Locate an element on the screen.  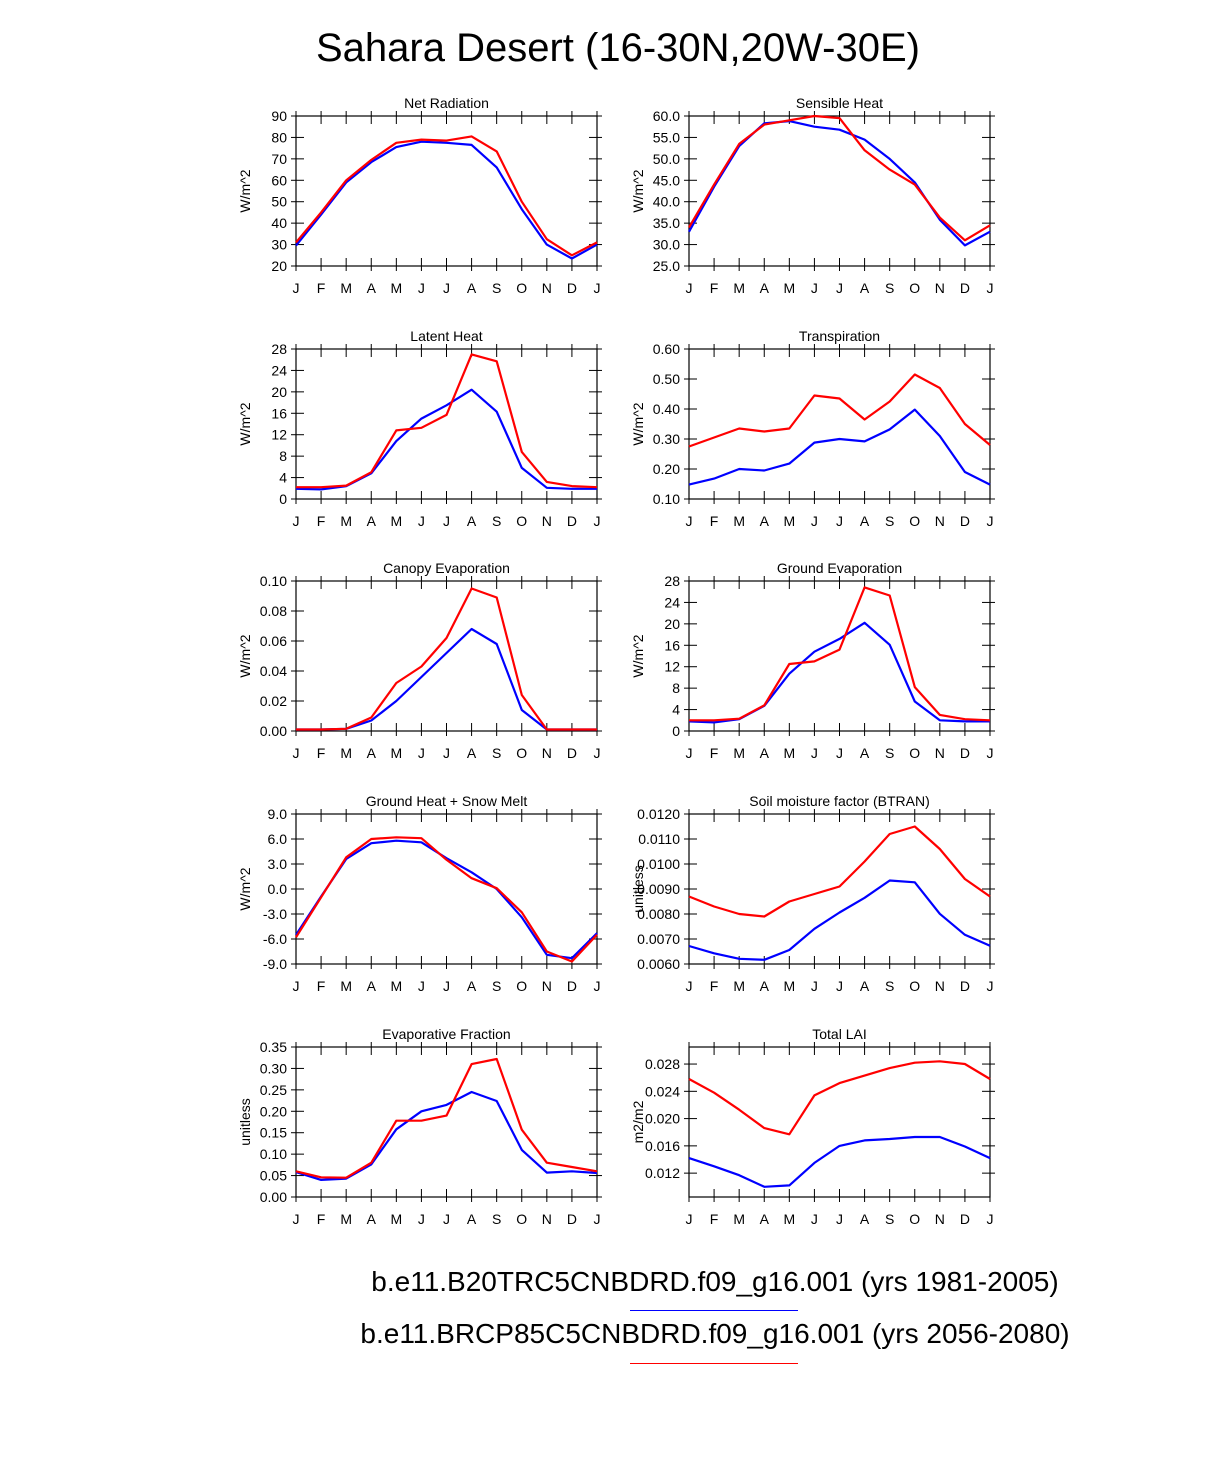
panel-1-xtick-label: N is located at coordinates (547, 288).